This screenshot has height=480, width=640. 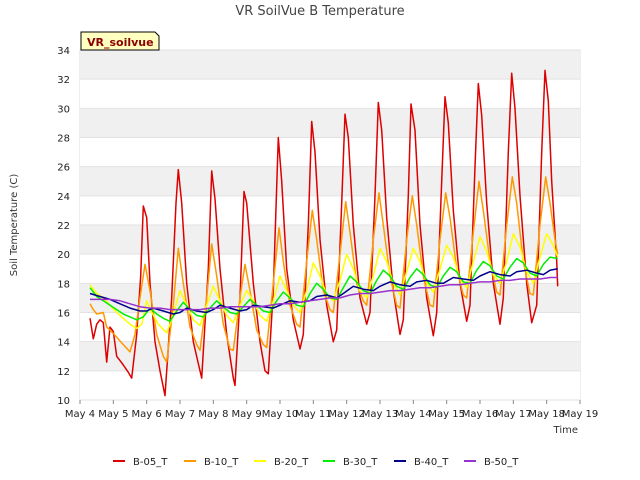 I want to click on x-tick-label: May 13, so click(x=380, y=414).